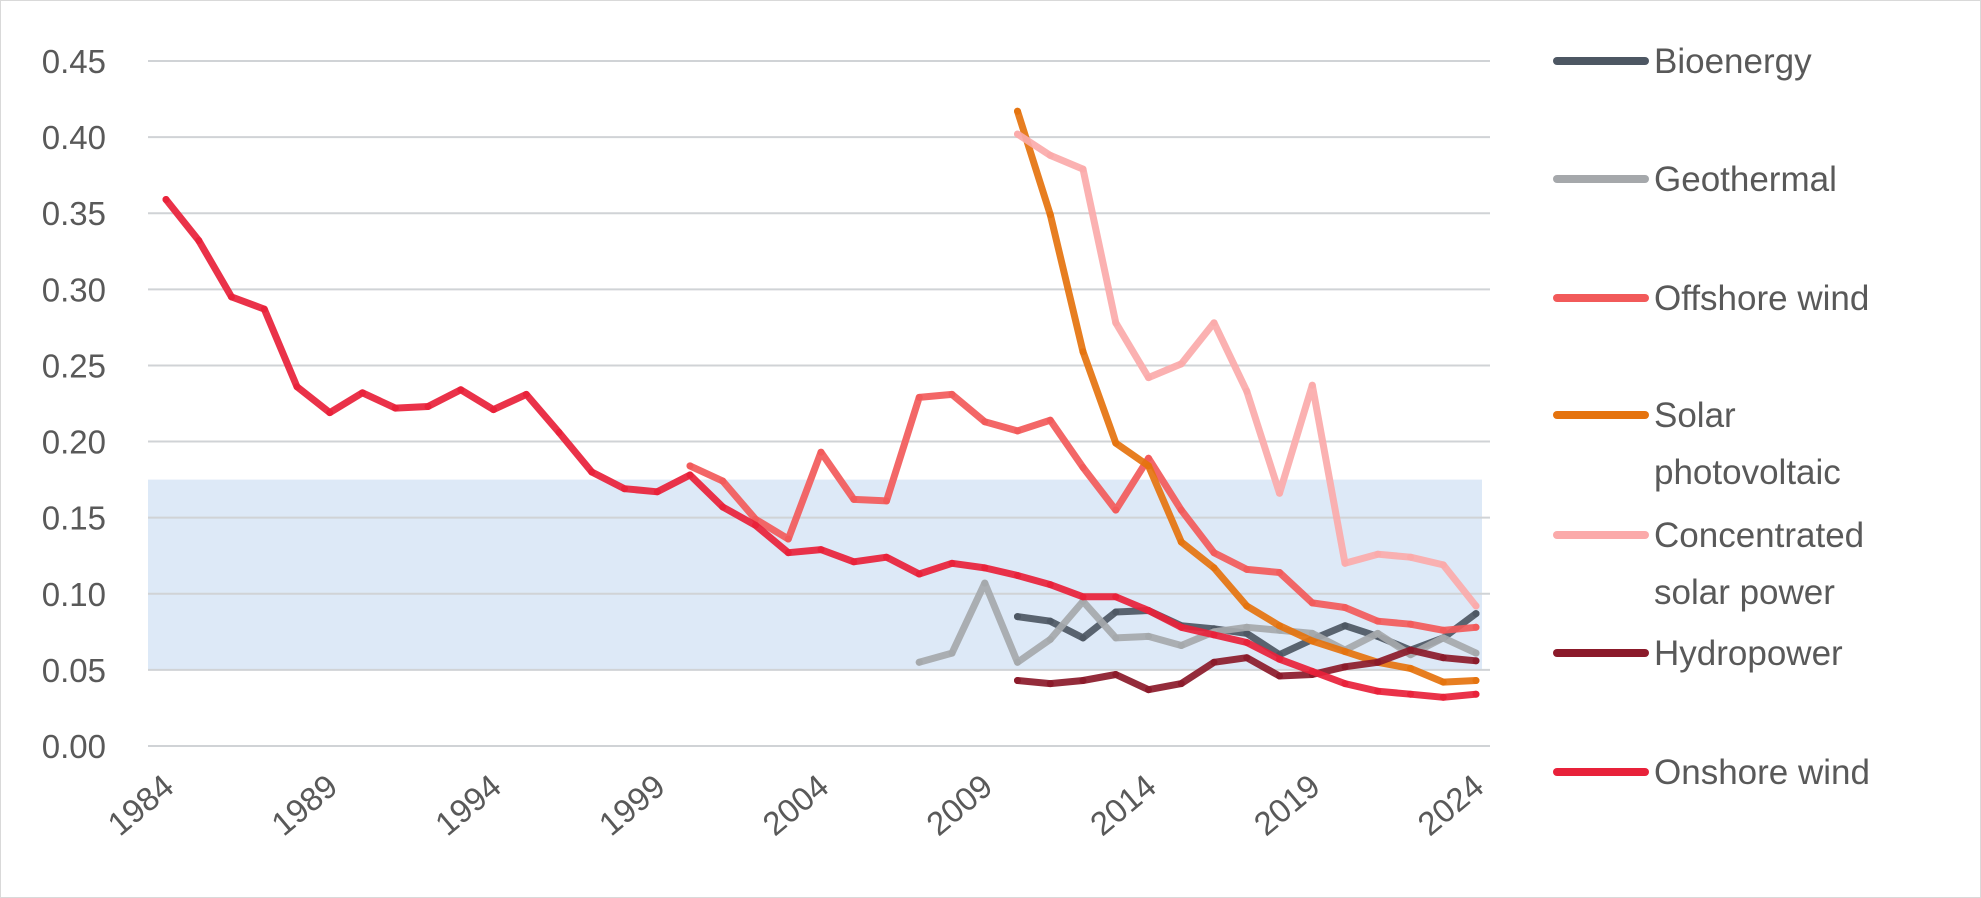  I want to click on legend-label: Onshore wind, so click(1762, 772).